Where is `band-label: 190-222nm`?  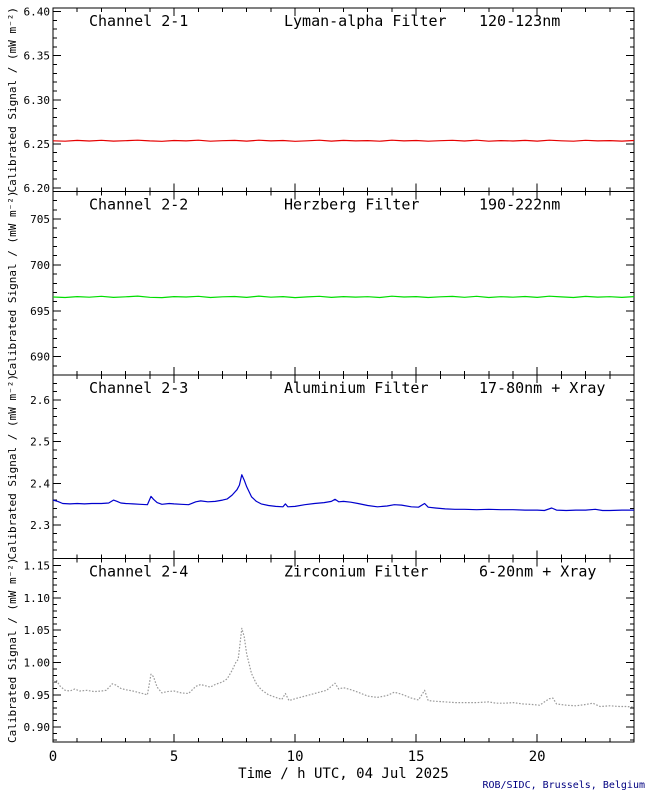
band-label: 190-222nm is located at coordinates (519, 205).